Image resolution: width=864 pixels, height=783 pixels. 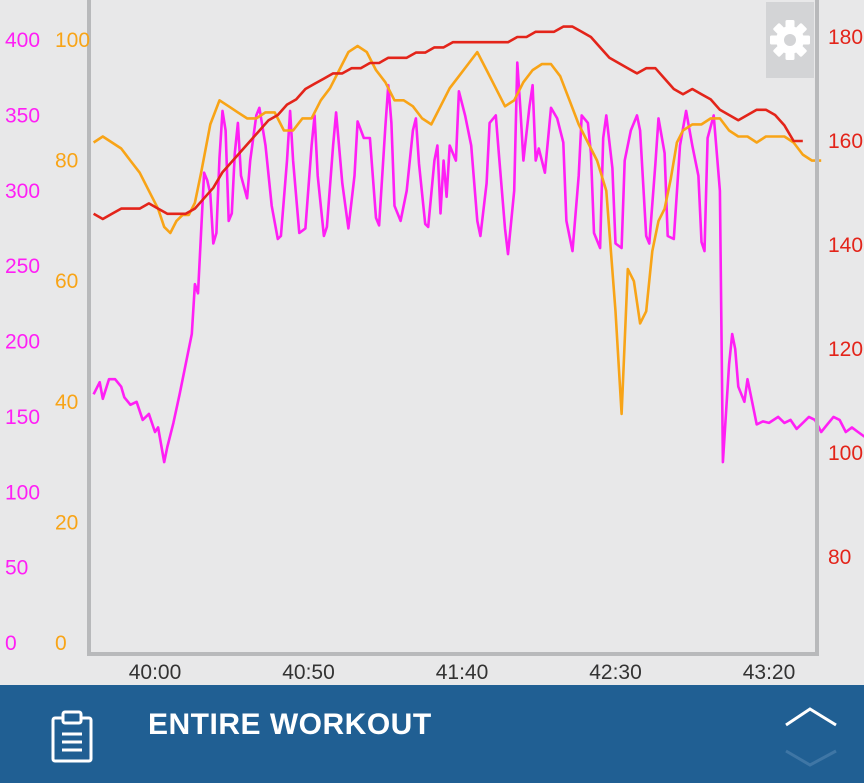 I want to click on power-tick-label: 300, so click(x=22, y=191).